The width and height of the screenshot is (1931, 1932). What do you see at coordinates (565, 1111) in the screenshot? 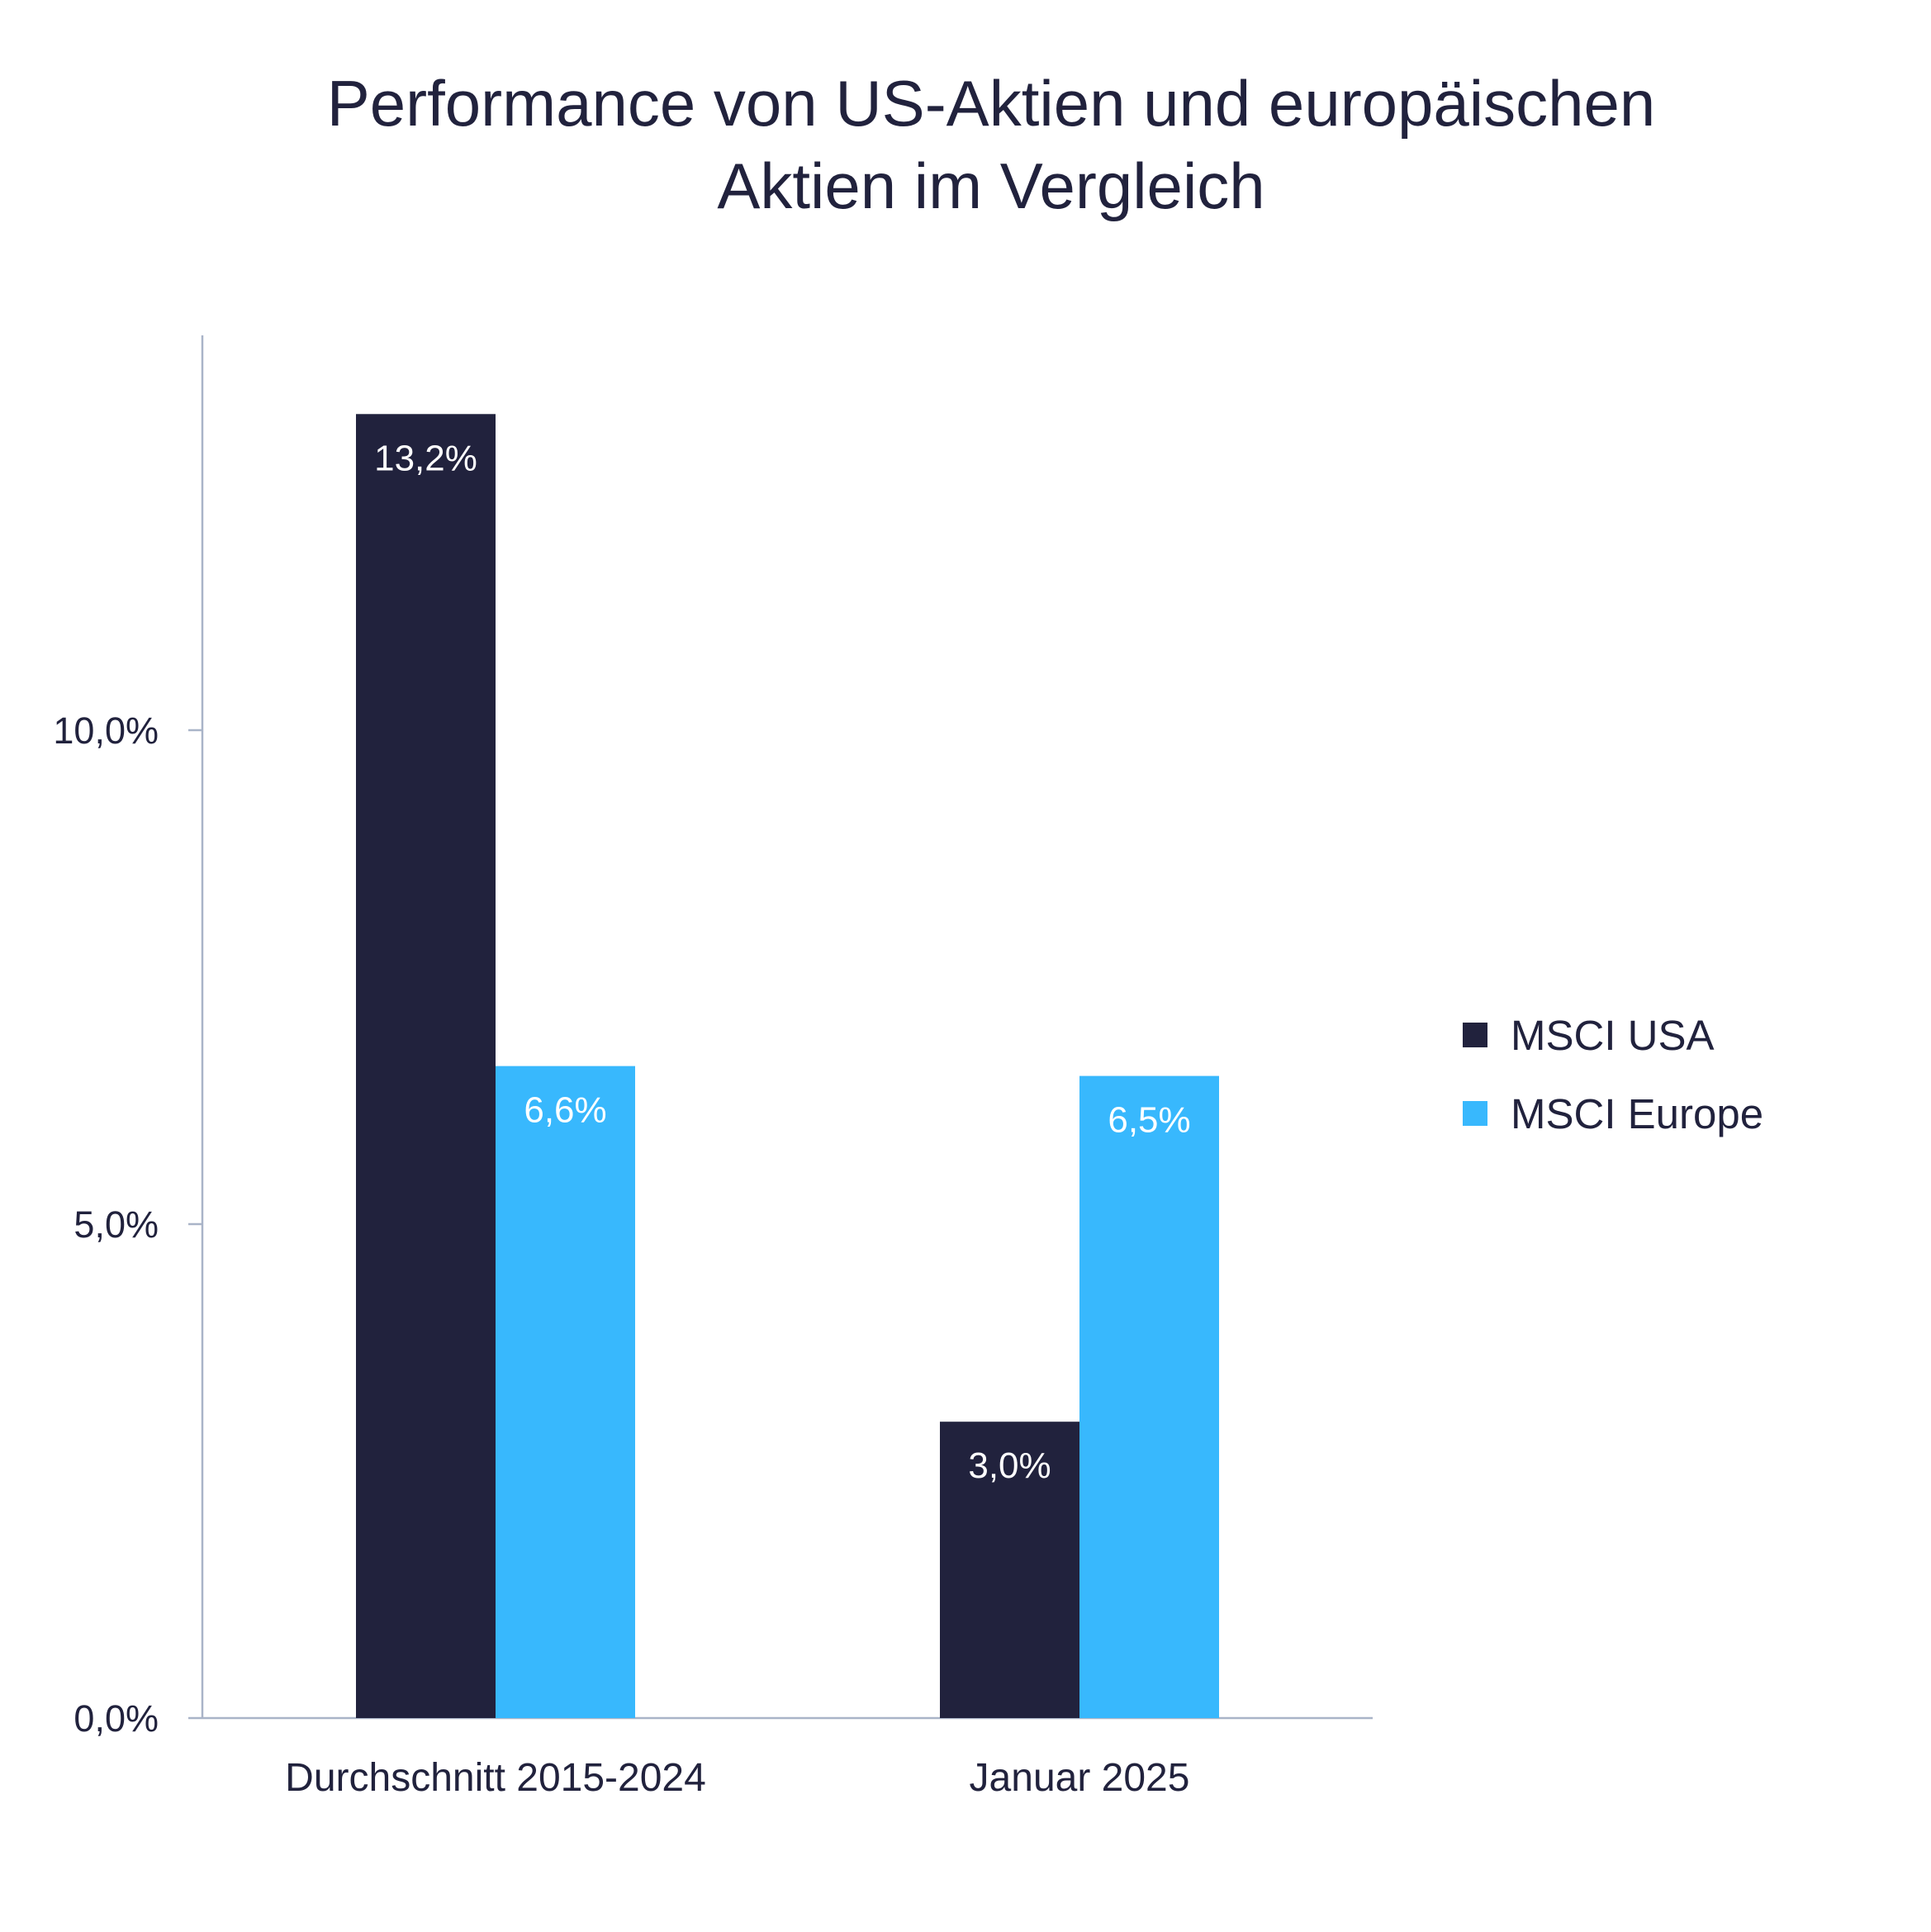
I see `data-label: 6,6%` at bounding box center [565, 1111].